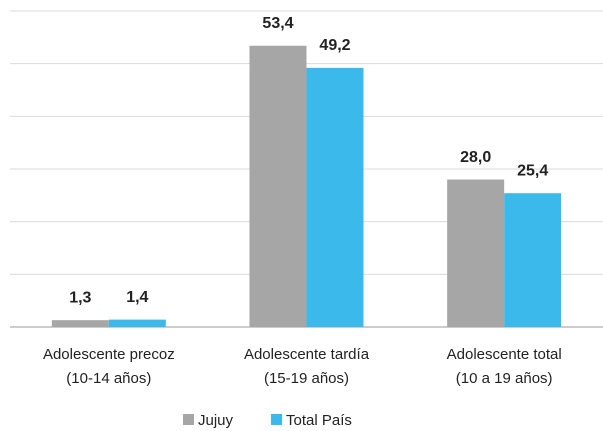 The height and width of the screenshot is (431, 603). I want to click on x-tick-label: Adolescente precoz (10-14 años), so click(109, 366).